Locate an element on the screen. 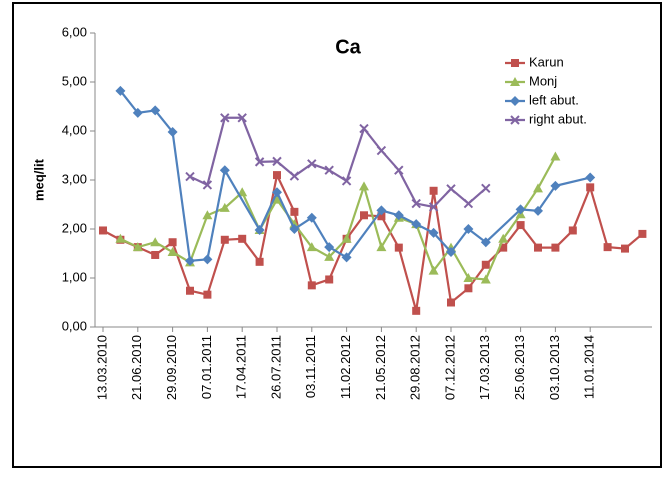 The height and width of the screenshot is (480, 670). chart-title: Ca is located at coordinates (348, 47).